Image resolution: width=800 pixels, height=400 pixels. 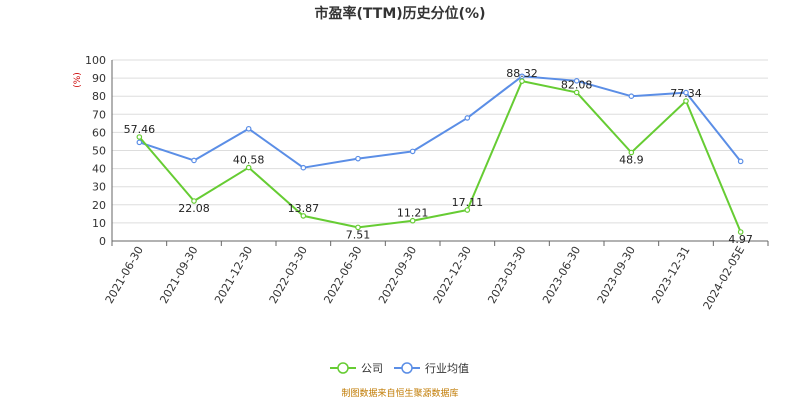 What do you see at coordinates (616, 275) in the screenshot?
I see `x-tick-label: 2023-09-30` at bounding box center [616, 275].